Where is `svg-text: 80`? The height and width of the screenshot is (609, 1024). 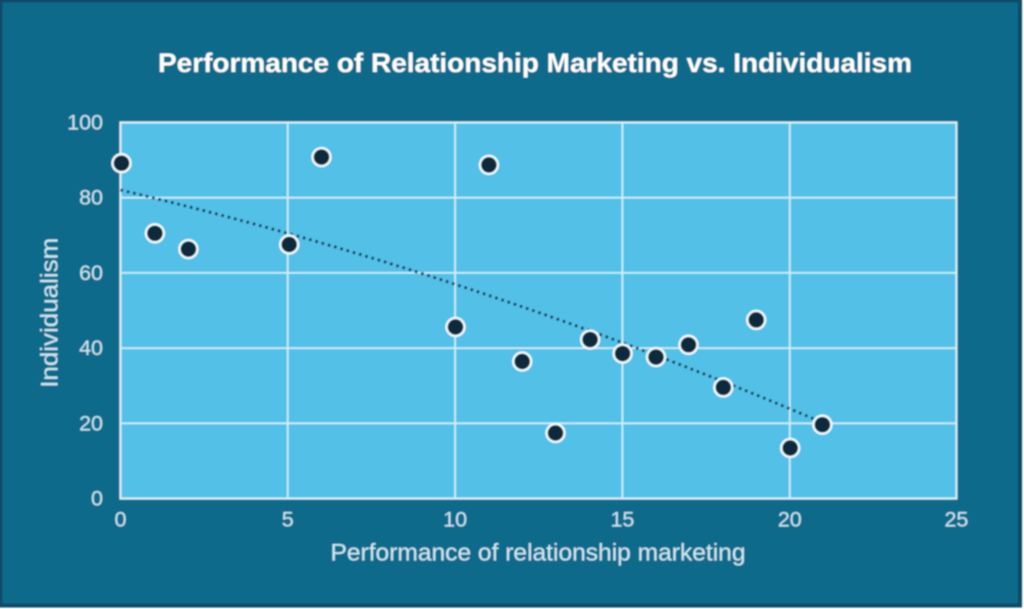
svg-text: 80 is located at coordinates (91, 198).